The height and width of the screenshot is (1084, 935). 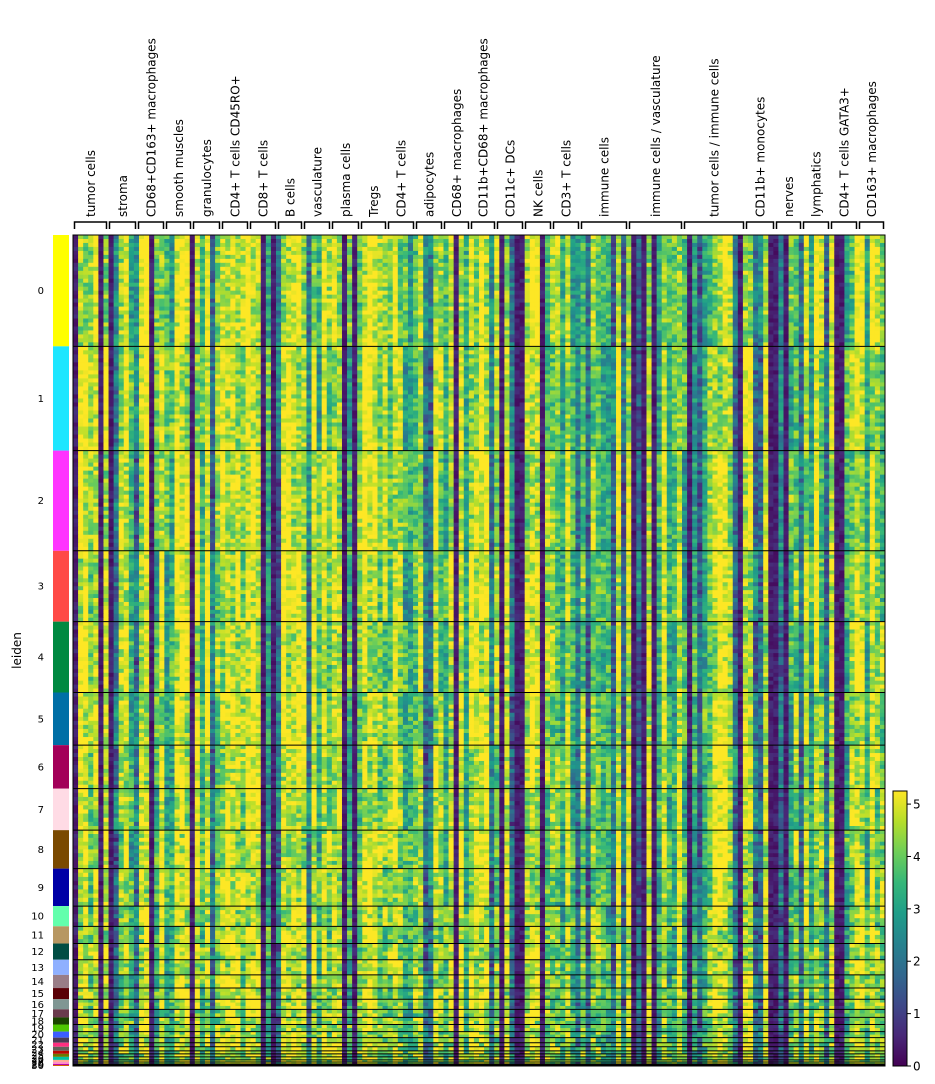 What do you see at coordinates (37, 1021) in the screenshot?
I see `cluster-label: 18` at bounding box center [37, 1021].